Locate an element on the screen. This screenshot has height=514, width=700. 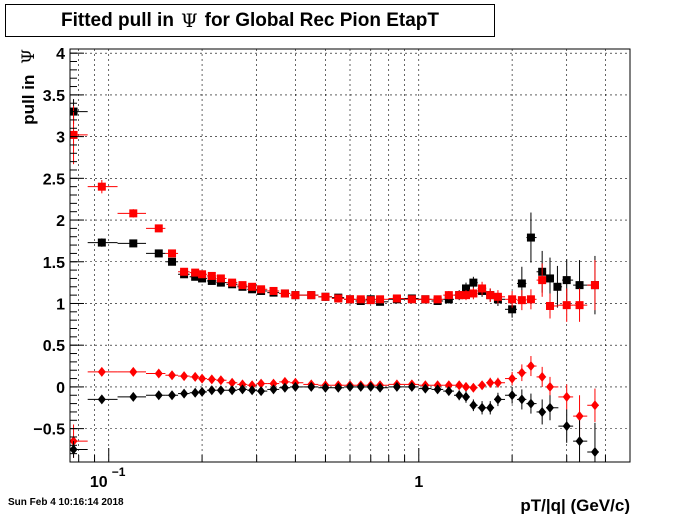
x-tick-label-exponent: −1 is located at coordinates (119, 472).